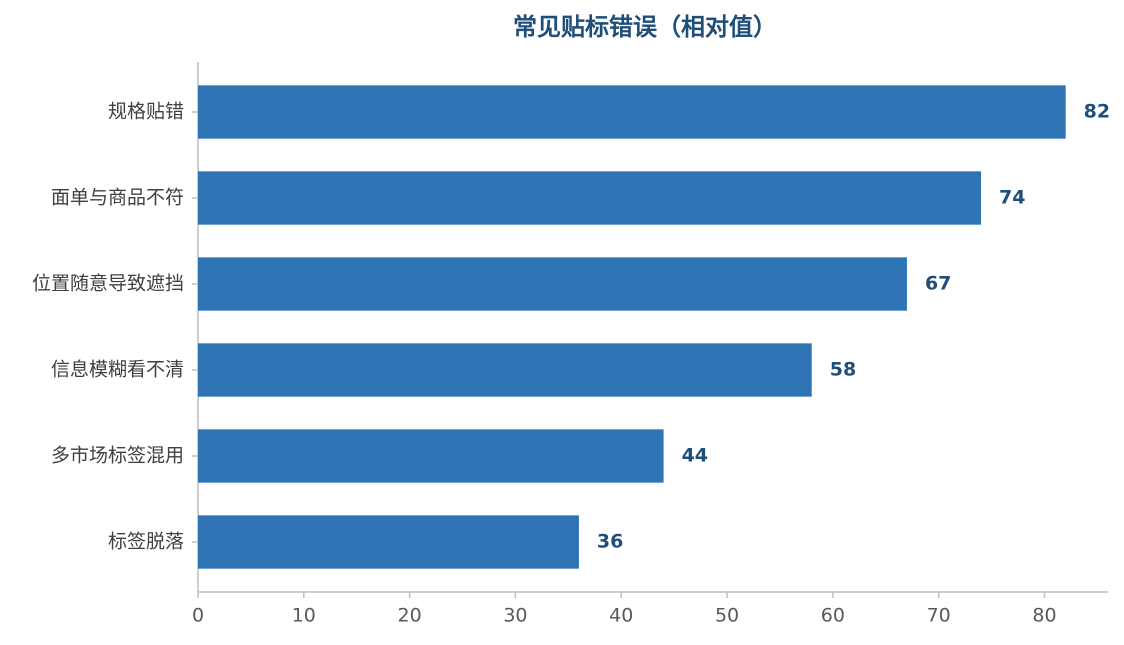  I want to click on x-tick-label: 70, so click(939, 616).